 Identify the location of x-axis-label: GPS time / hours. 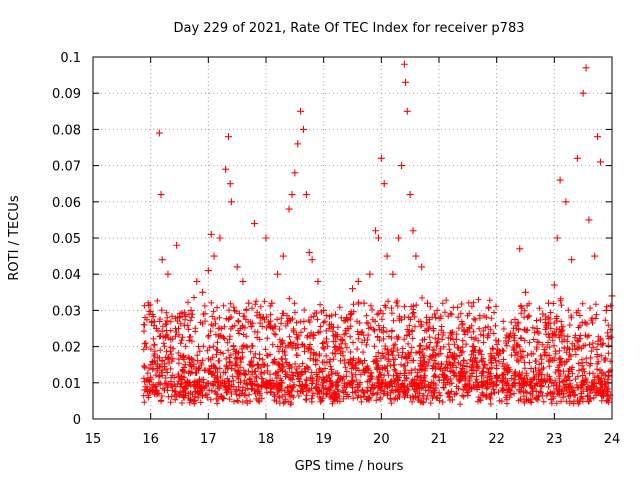
(349, 466).